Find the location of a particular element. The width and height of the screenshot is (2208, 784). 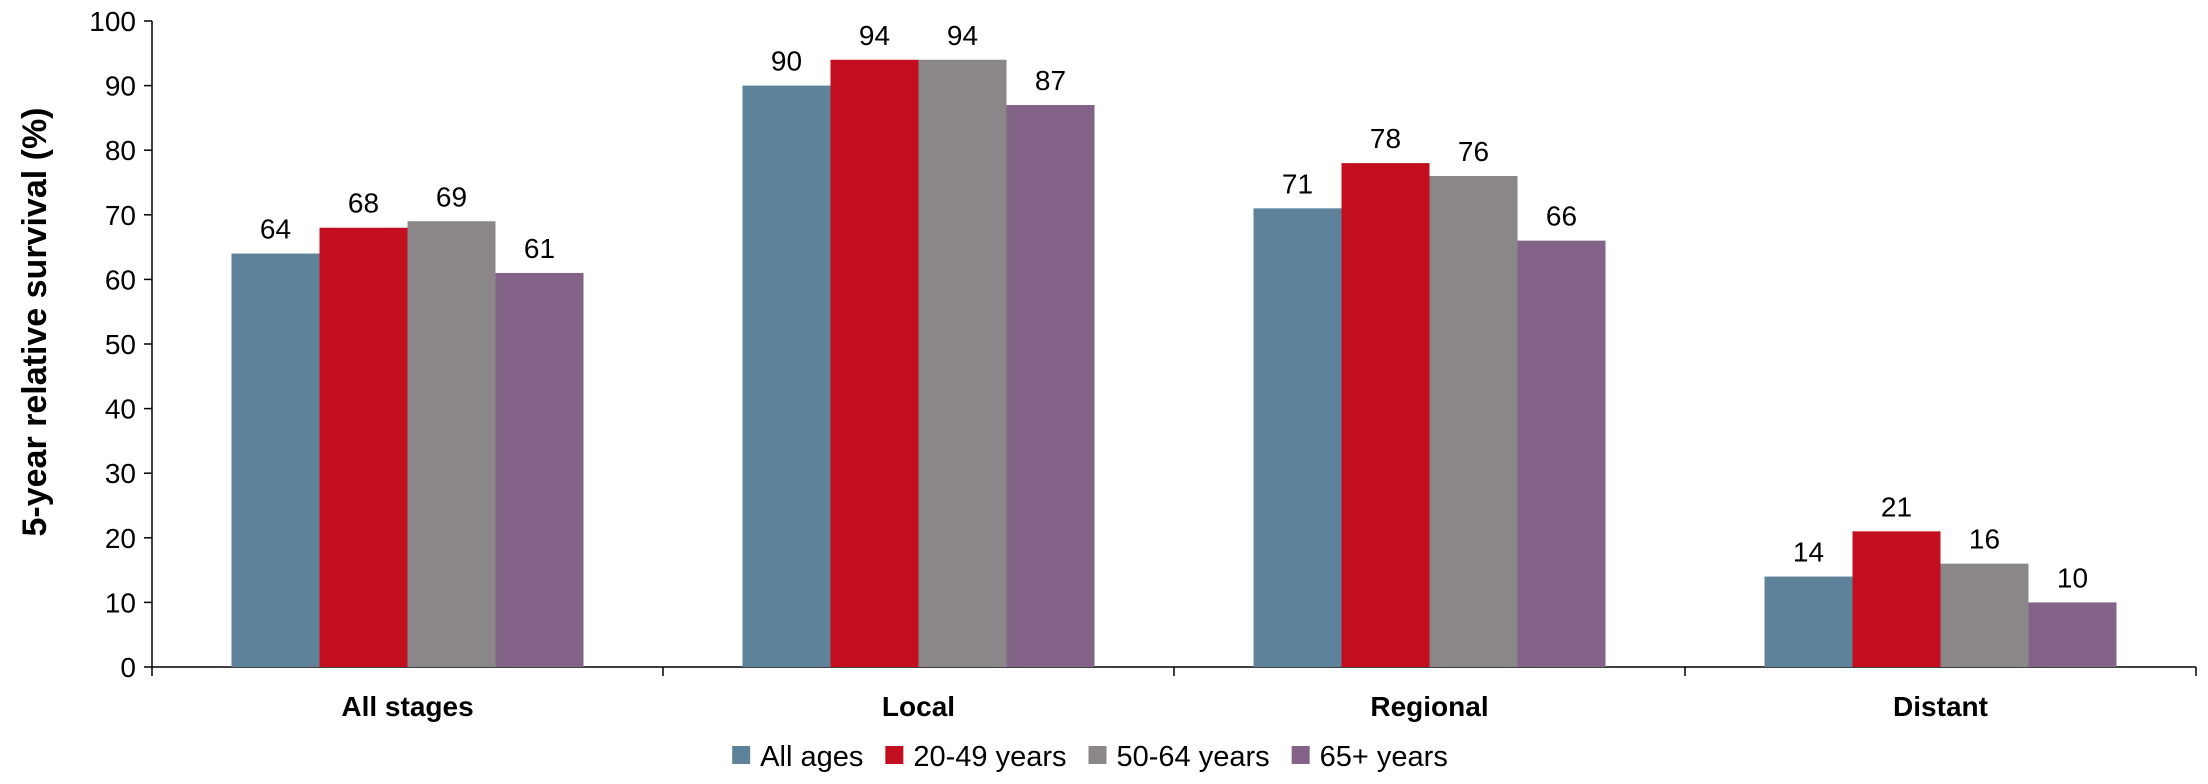

y-tick-label: 100 is located at coordinates (112, 21).